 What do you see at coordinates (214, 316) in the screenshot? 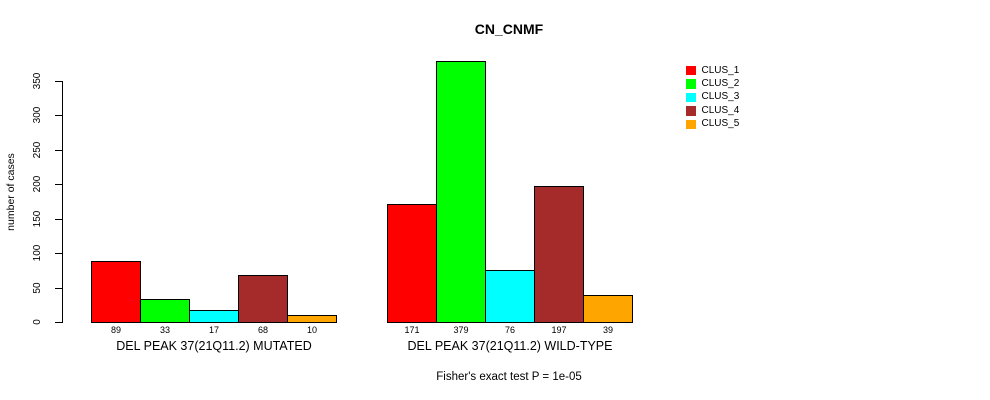
I see `bar-clus_3-group1` at bounding box center [214, 316].